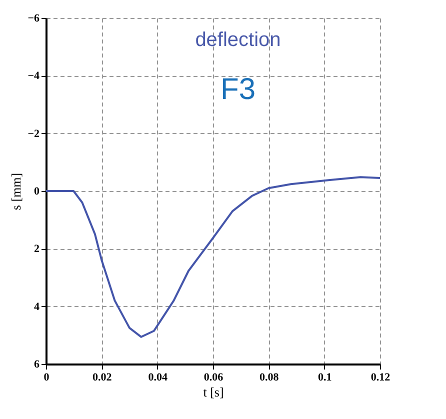  Describe the element at coordinates (213, 392) in the screenshot. I see `x-axis-title: t [s]` at that location.